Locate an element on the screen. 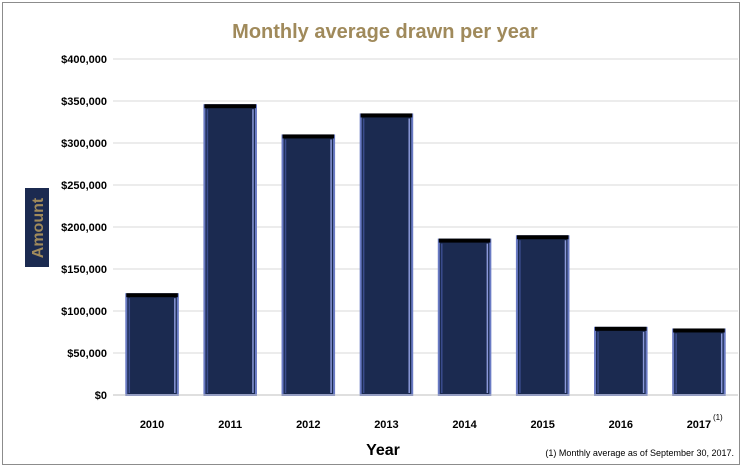  x-tick-superscript: (1) is located at coordinates (718, 417).